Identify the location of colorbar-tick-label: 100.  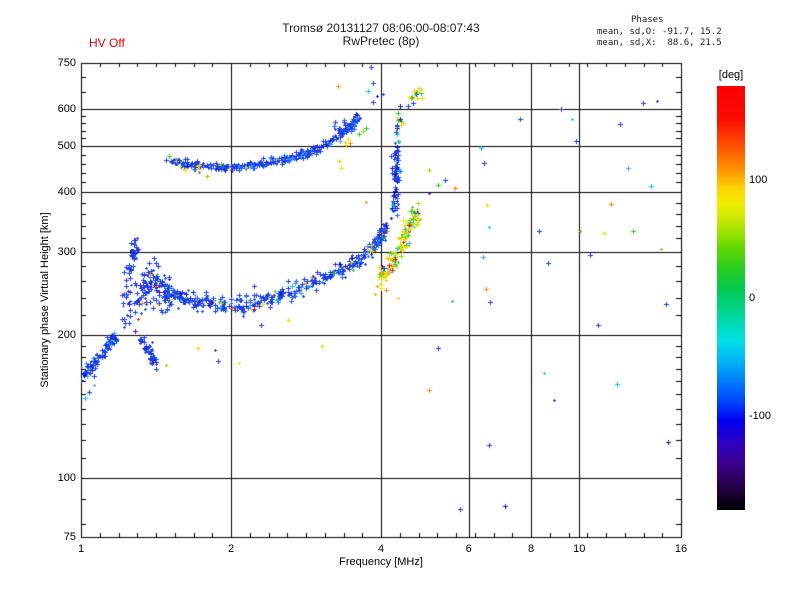
(758, 180).